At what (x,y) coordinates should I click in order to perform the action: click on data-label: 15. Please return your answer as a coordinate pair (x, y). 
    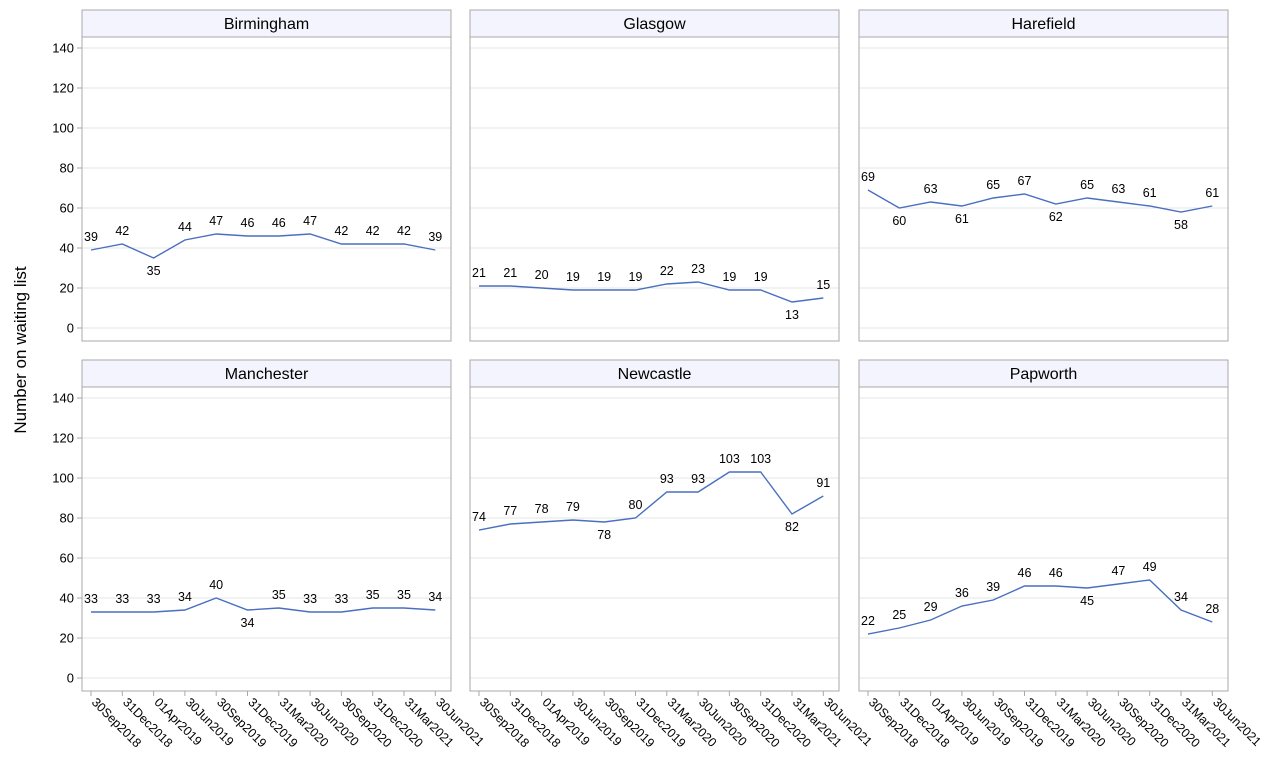
    Looking at the image, I should click on (823, 285).